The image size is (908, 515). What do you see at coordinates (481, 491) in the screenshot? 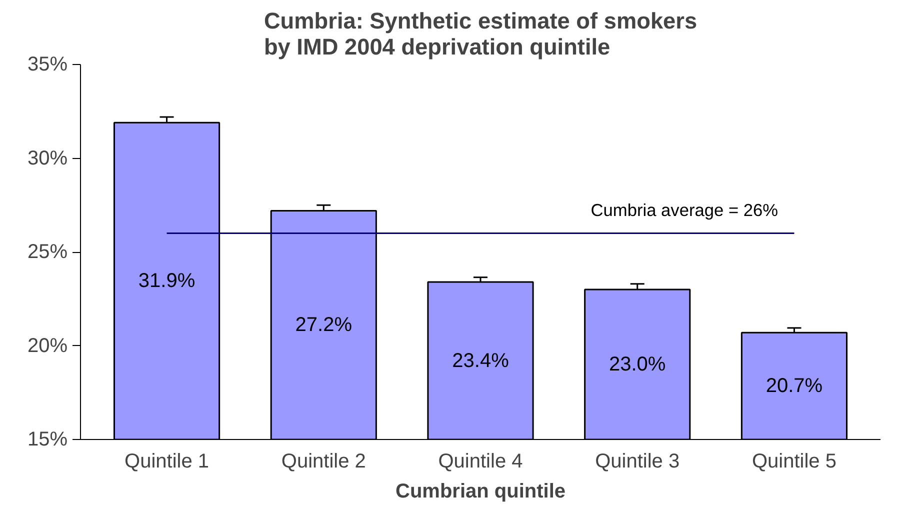
I see `x-axis-title: Cumbrian quintile` at bounding box center [481, 491].